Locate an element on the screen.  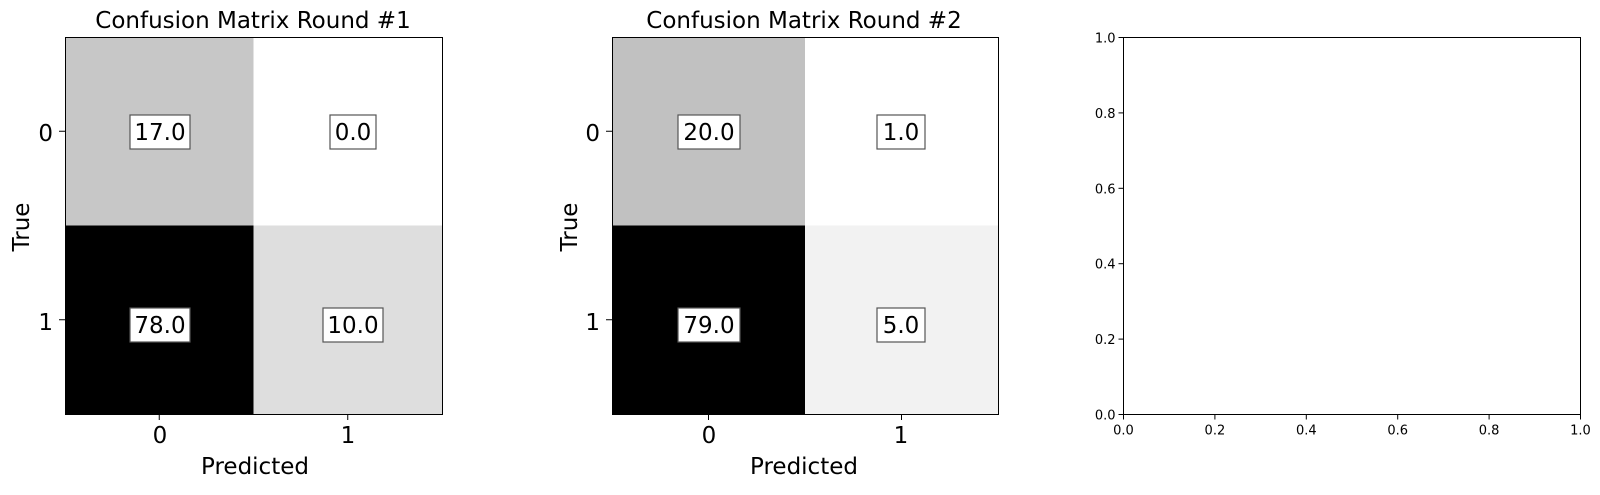
cell-value-1-1: 5.0 is located at coordinates (901, 326).